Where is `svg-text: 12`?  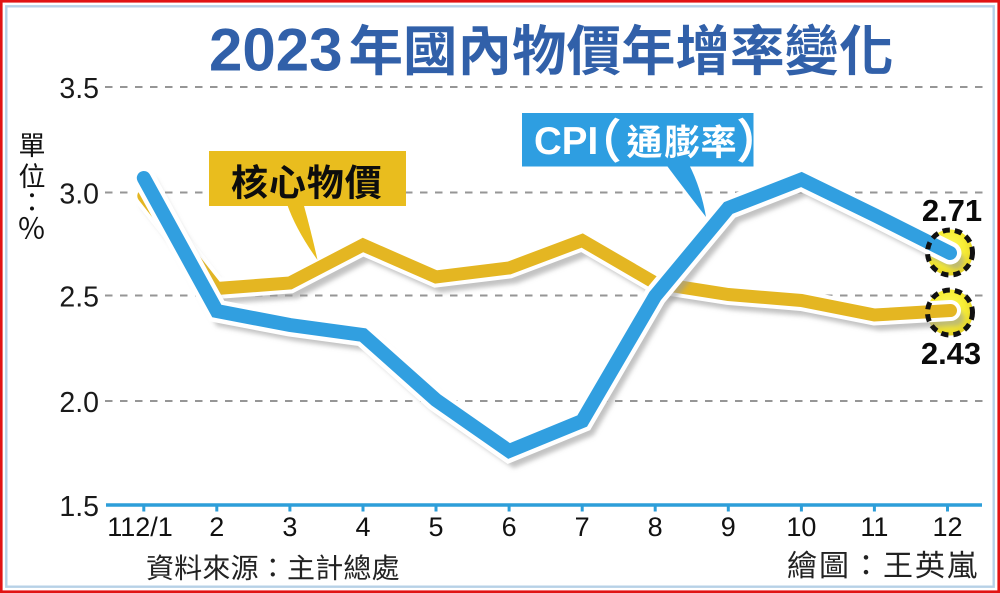
svg-text: 12 is located at coordinates (947, 527).